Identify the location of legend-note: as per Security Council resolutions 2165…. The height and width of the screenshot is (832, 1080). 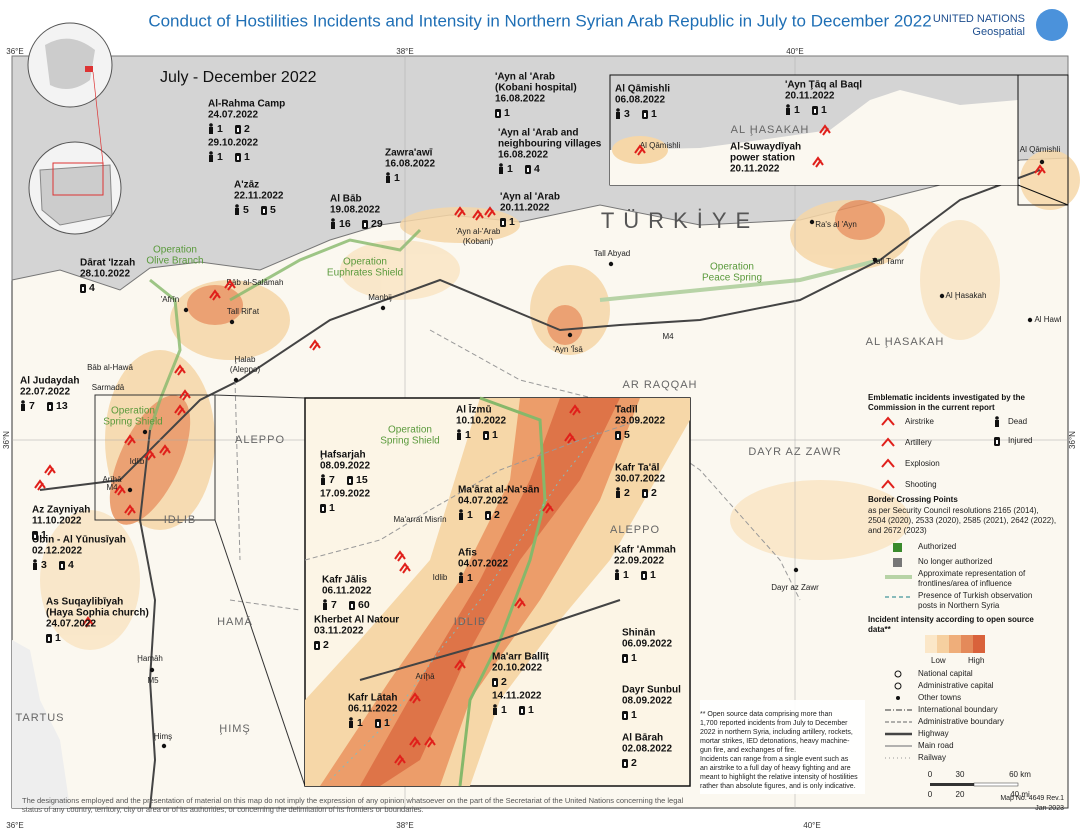
(953, 510).